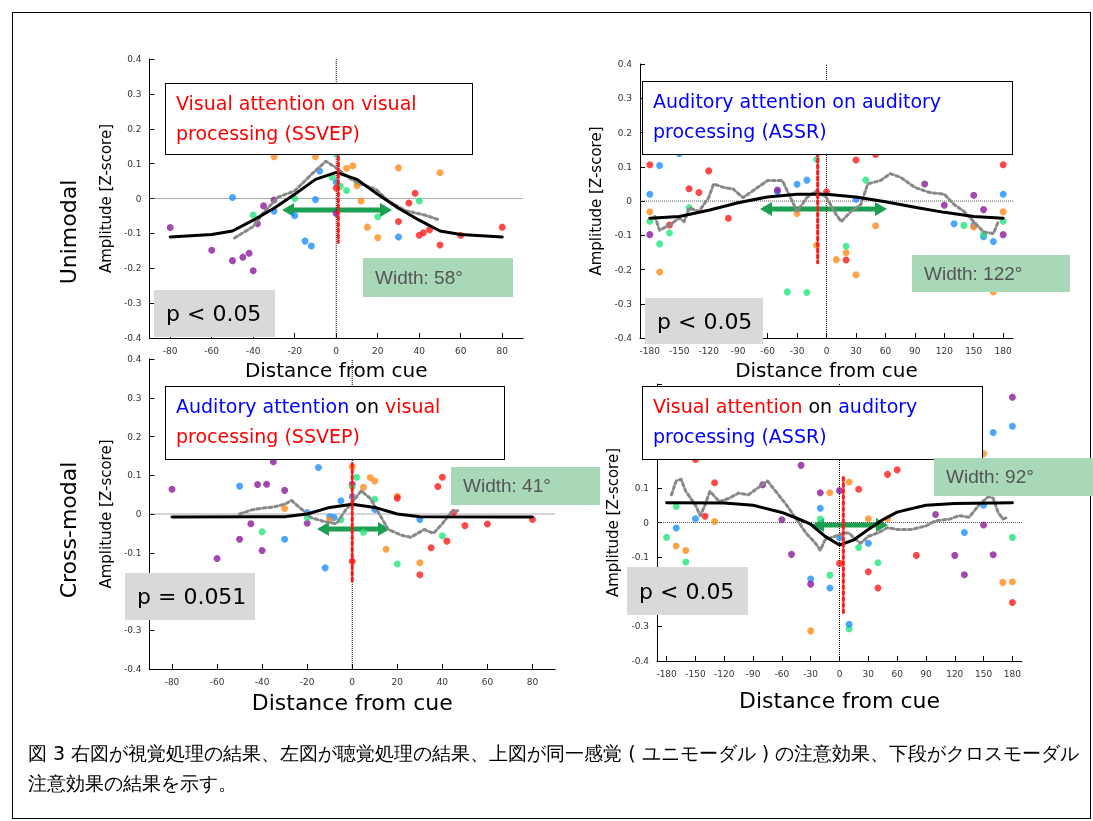  What do you see at coordinates (525, 486) in the screenshot?
I see `label-box: Width: 41°` at bounding box center [525, 486].